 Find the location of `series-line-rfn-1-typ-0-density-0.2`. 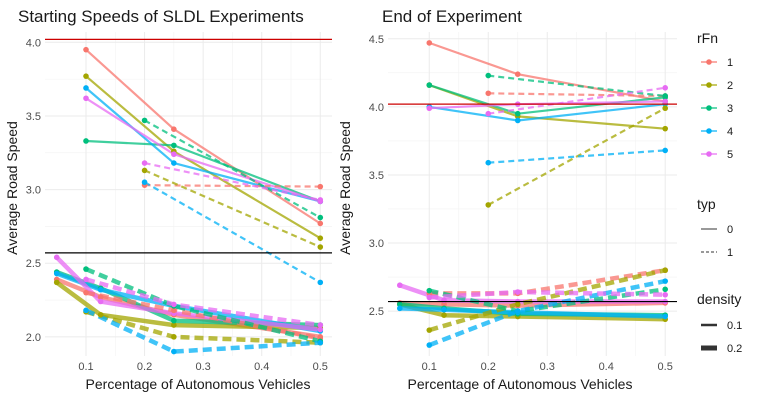

series-line-rfn-1-typ-0-density-0.2 is located at coordinates (532, 304).